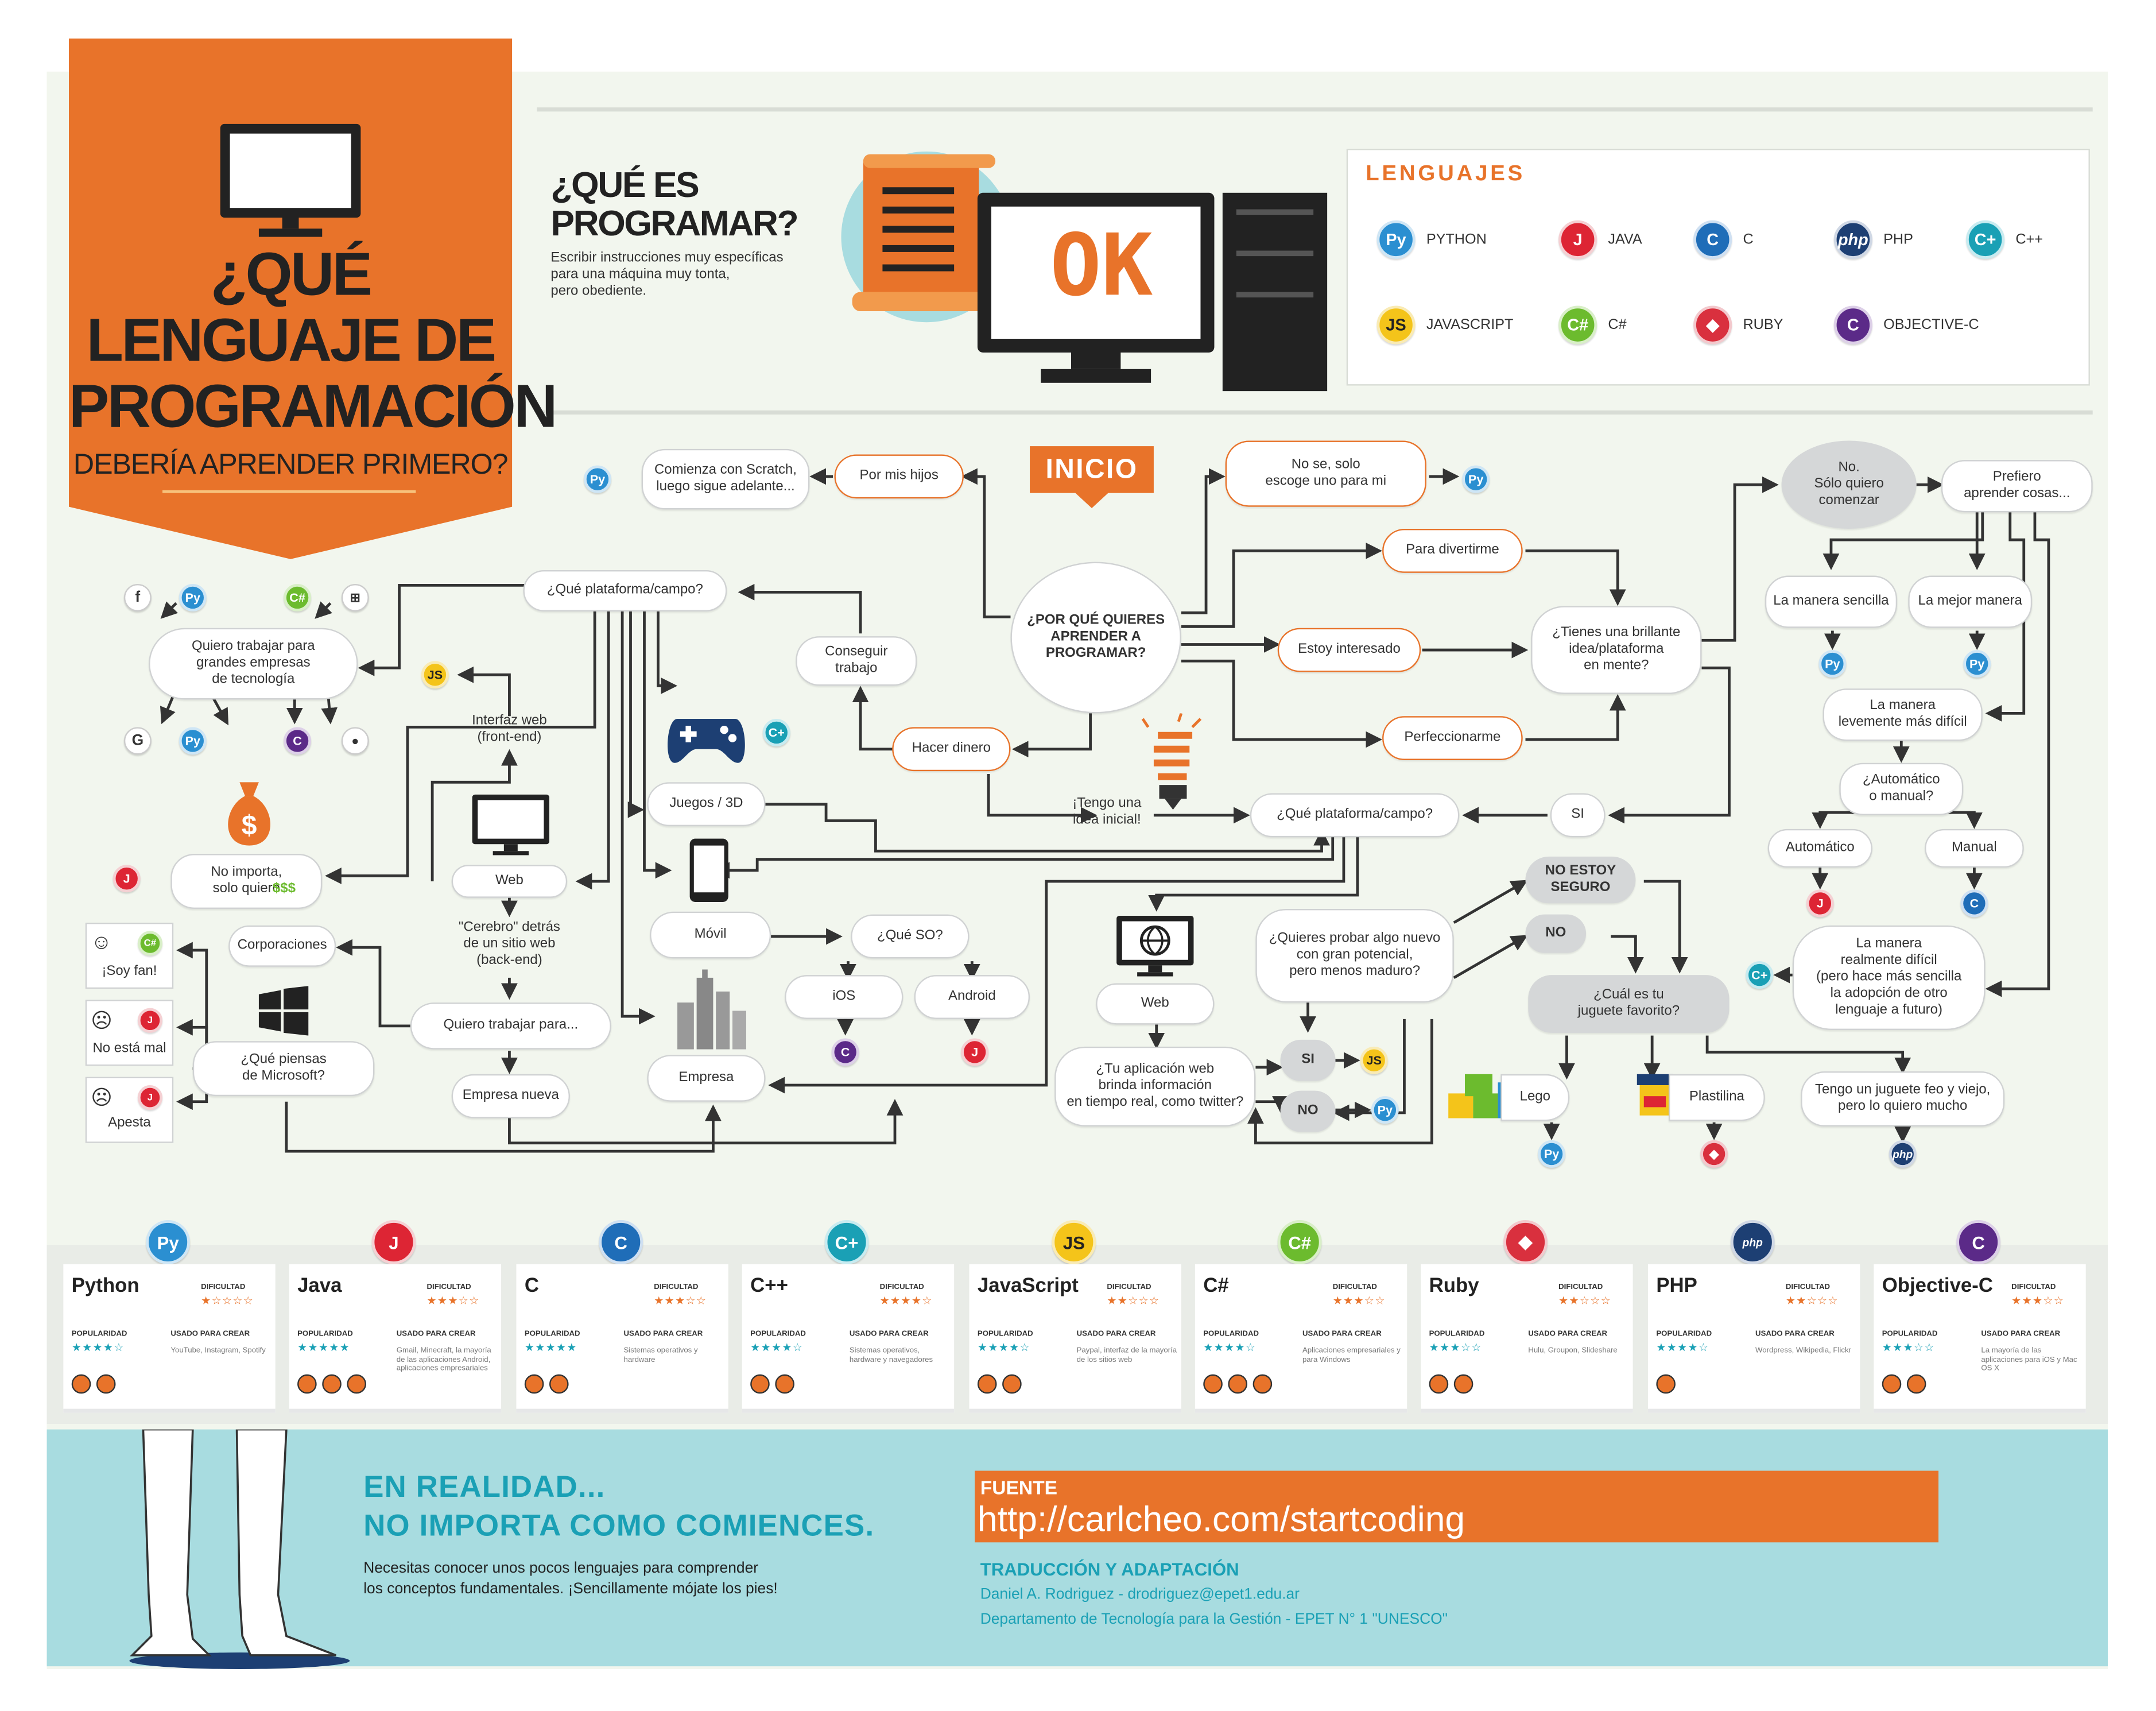 The image size is (2156, 1711). Describe the element at coordinates (239, 1549) in the screenshot. I see `legs-illustration` at that location.